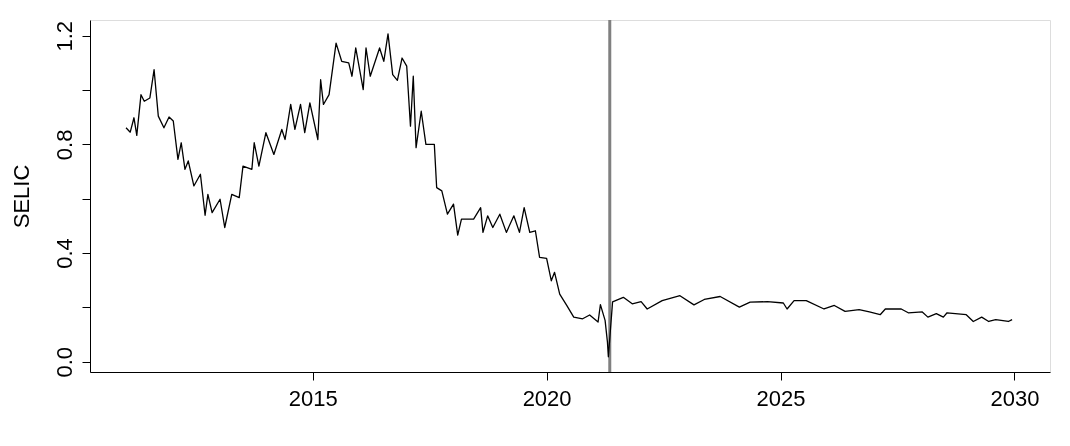 Image resolution: width=1070 pixels, height=446 pixels. I want to click on y-tick-label: 1.2, so click(64, 36).